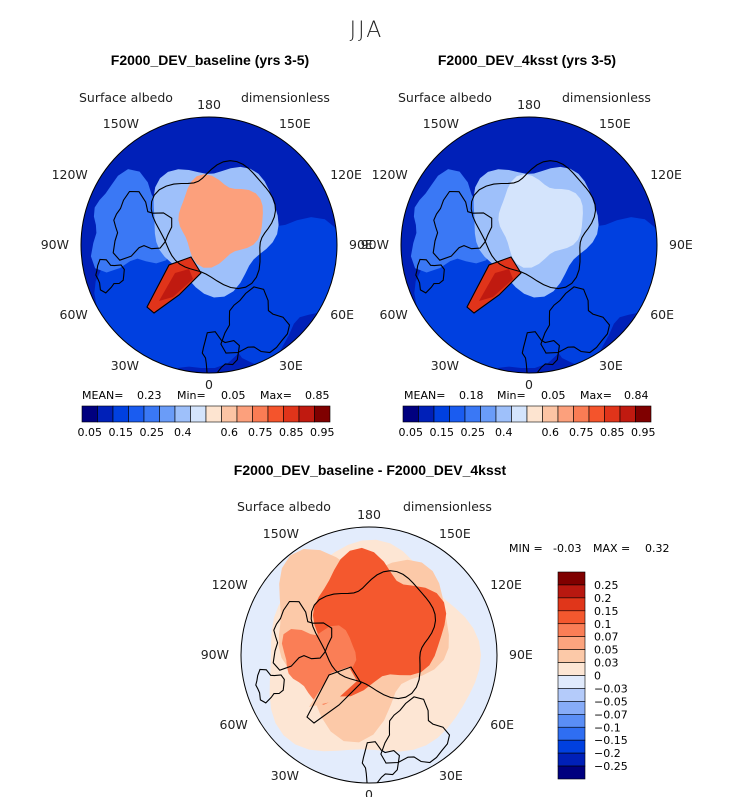 The width and height of the screenshot is (733, 797). What do you see at coordinates (411, 432) in the screenshot?
I see `panel2-colorbar-label-0: 0.05` at bounding box center [411, 432].